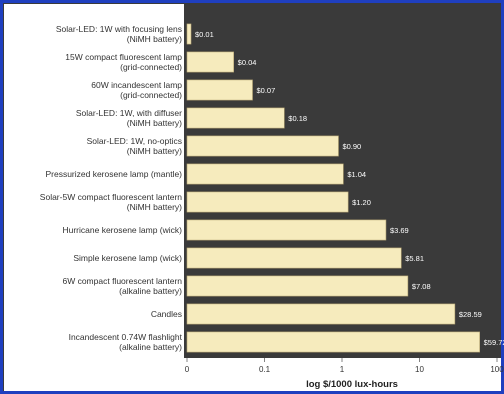 This screenshot has width=504, height=394. What do you see at coordinates (122, 281) in the screenshot?
I see `category-label: 6W compact fluorescent lantern` at bounding box center [122, 281].